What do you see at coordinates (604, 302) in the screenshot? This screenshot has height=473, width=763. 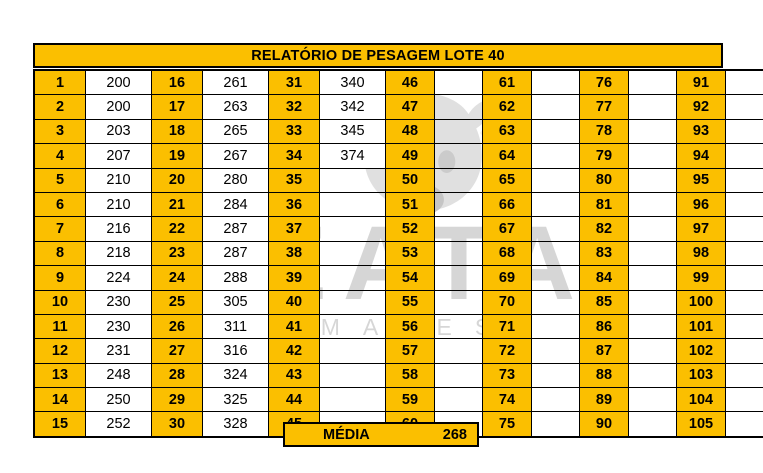 I see `animal-number-cell: 85` at bounding box center [604, 302].